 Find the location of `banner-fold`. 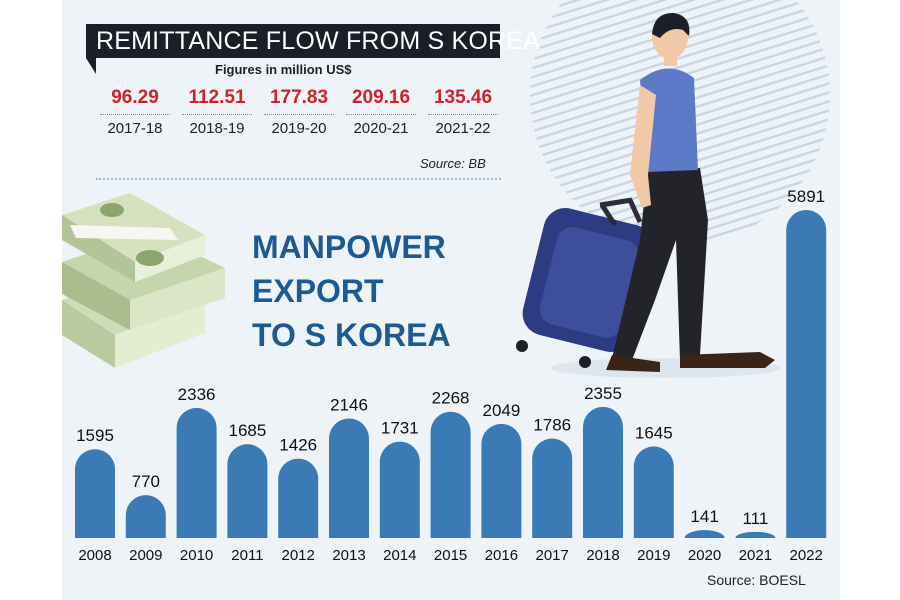

banner-fold is located at coordinates (91, 66).